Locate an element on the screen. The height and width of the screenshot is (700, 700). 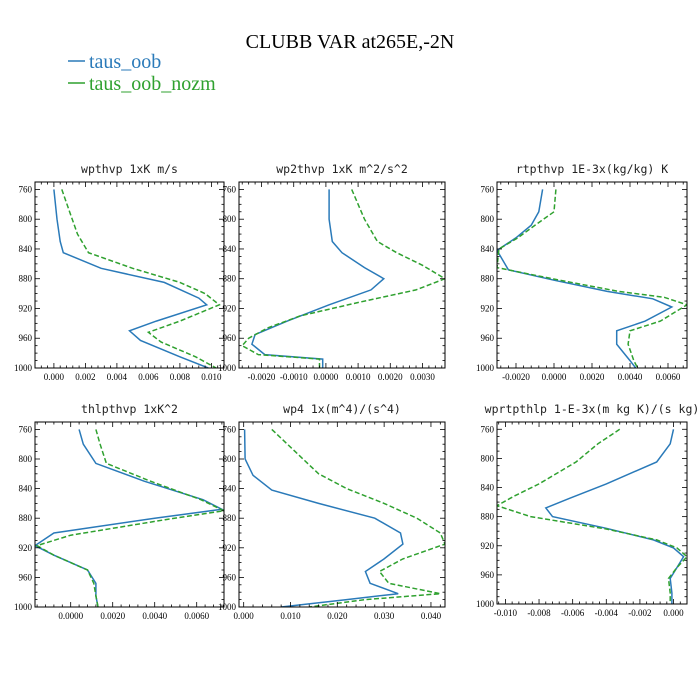
panel-title: rtpthvp 1E-3x(kg/kg) K is located at coordinates (592, 169).